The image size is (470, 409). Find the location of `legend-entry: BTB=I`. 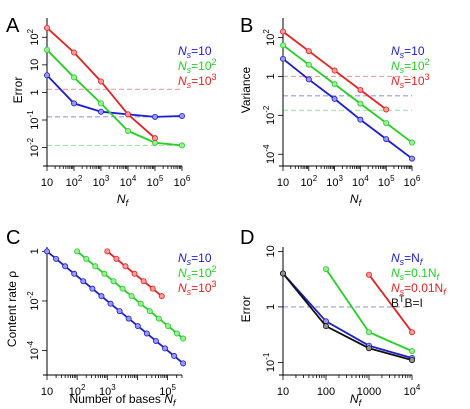

legend-entry: BTB=I is located at coordinates (407, 302).